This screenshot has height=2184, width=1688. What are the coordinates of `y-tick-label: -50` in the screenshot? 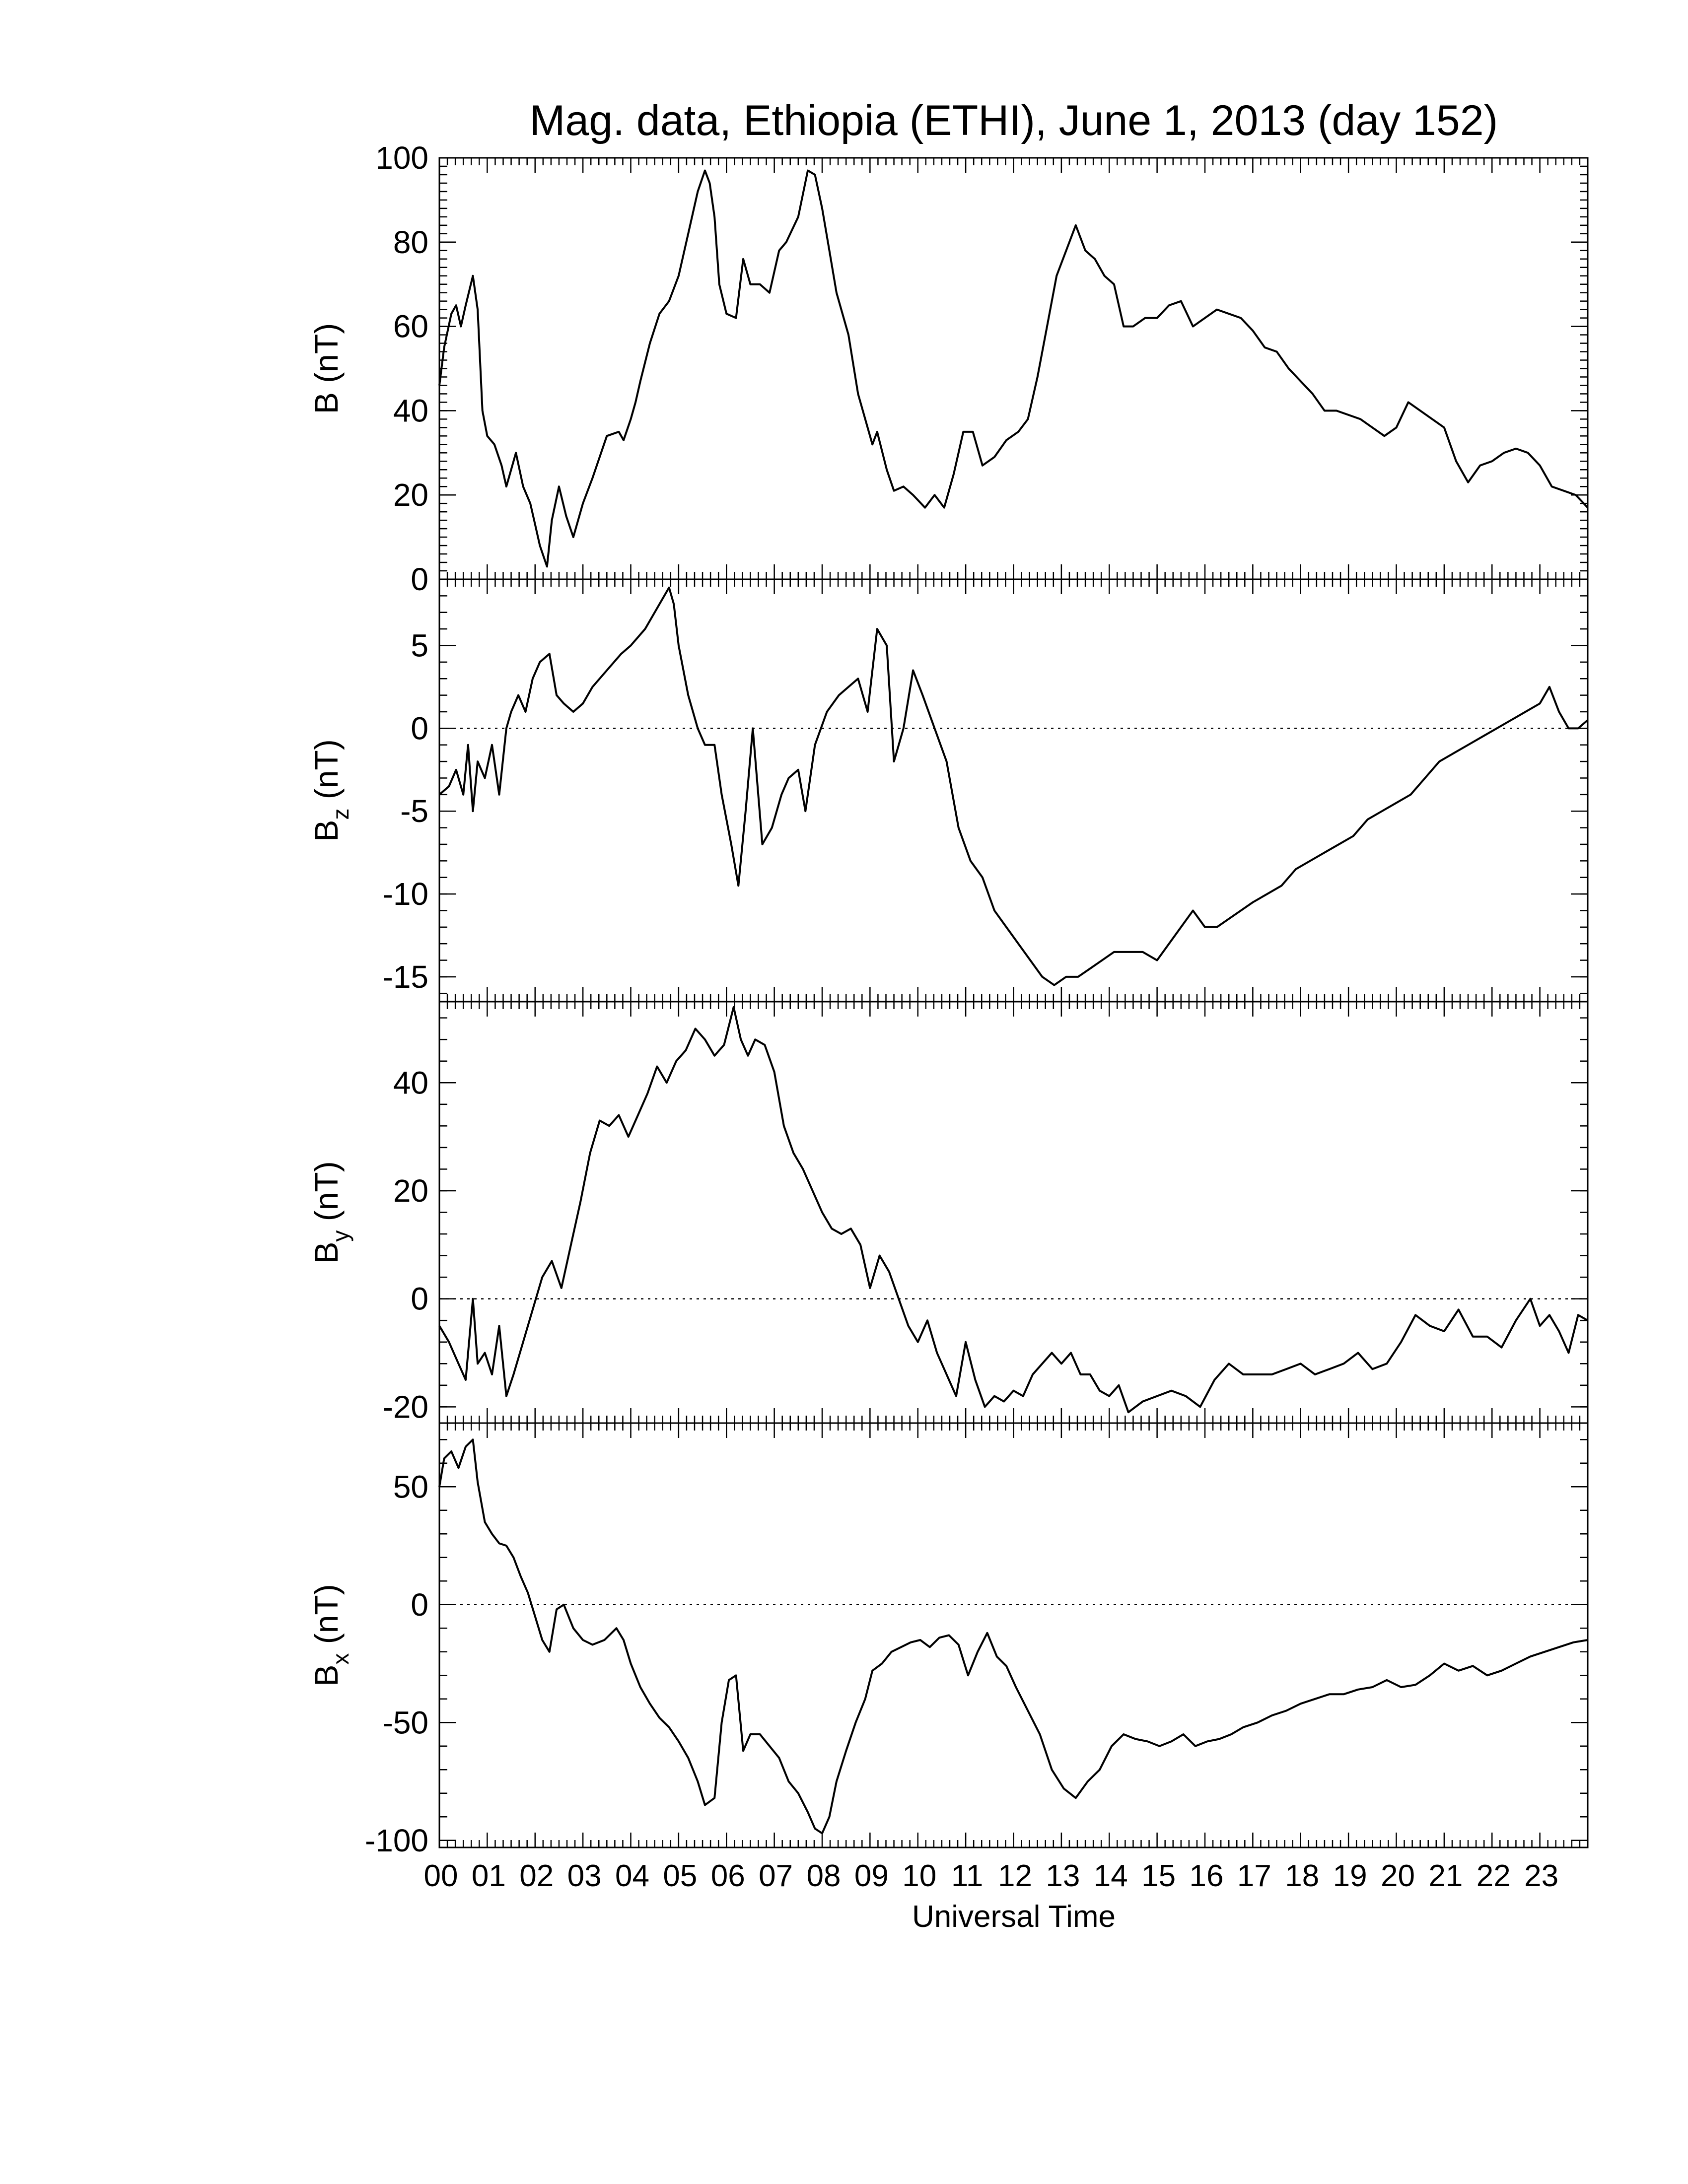 It's located at (406, 1722).